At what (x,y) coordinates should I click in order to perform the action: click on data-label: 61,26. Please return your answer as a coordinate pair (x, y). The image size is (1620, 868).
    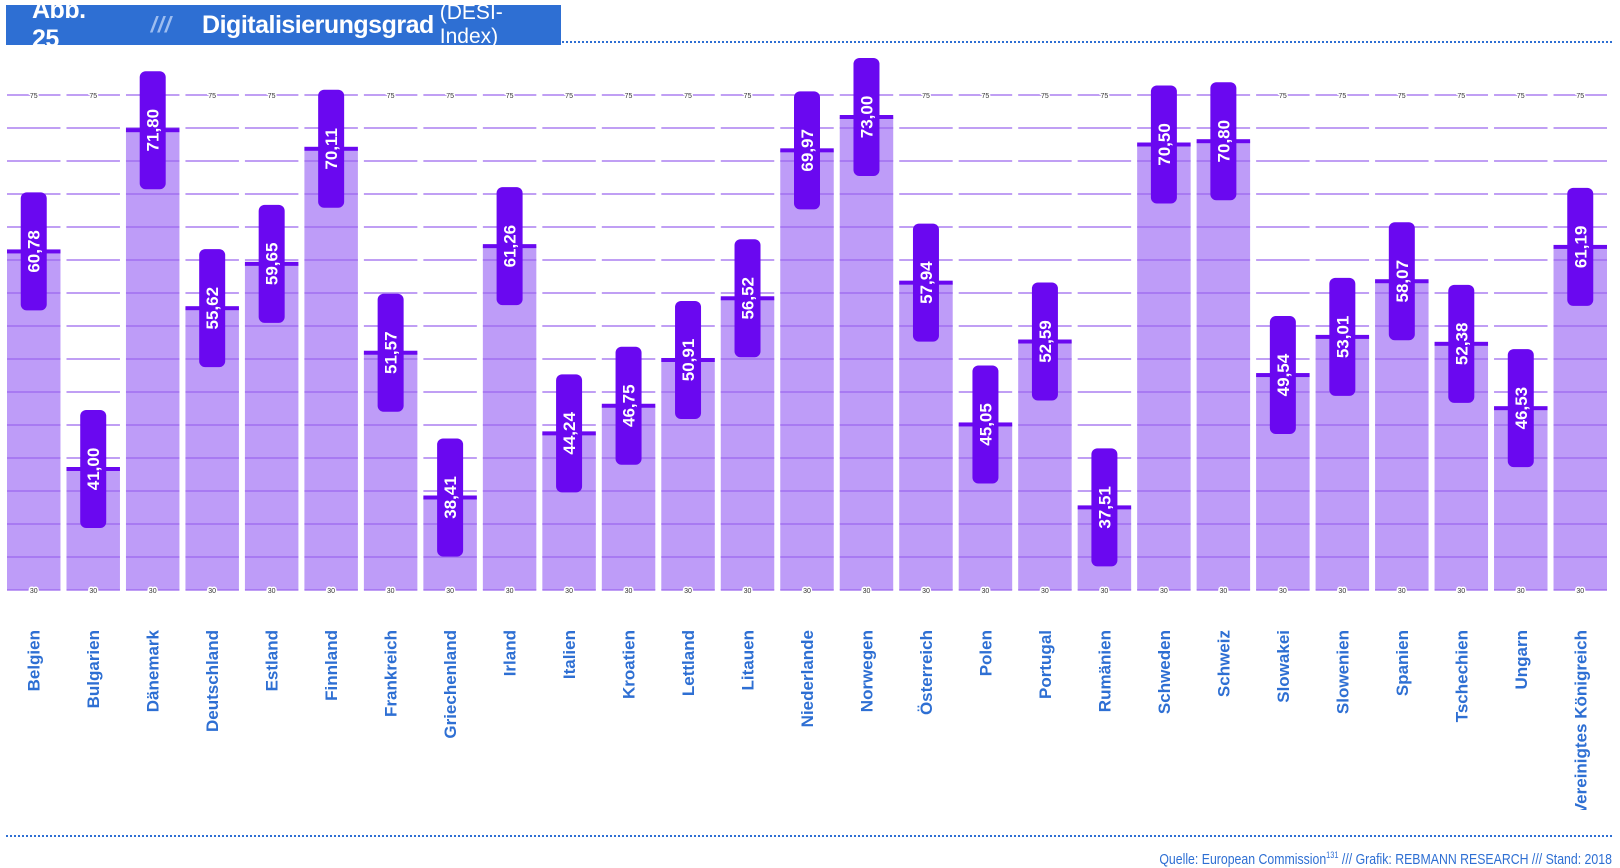
    Looking at the image, I should click on (510, 246).